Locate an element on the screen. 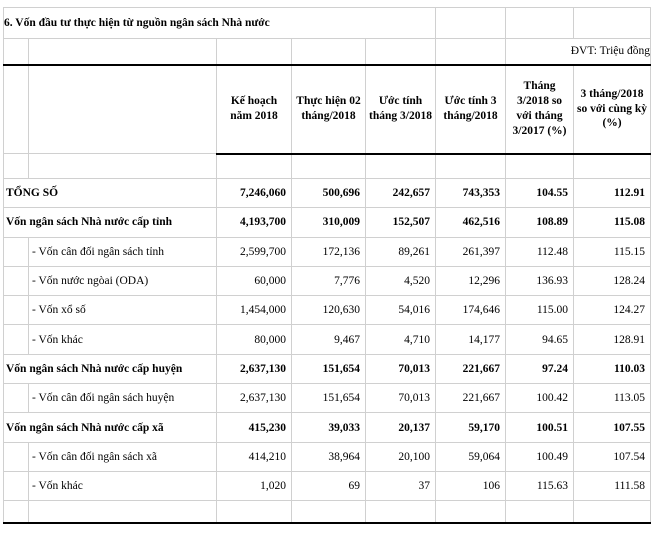 The image size is (655, 535). value-cell: 54,016 is located at coordinates (401, 310).